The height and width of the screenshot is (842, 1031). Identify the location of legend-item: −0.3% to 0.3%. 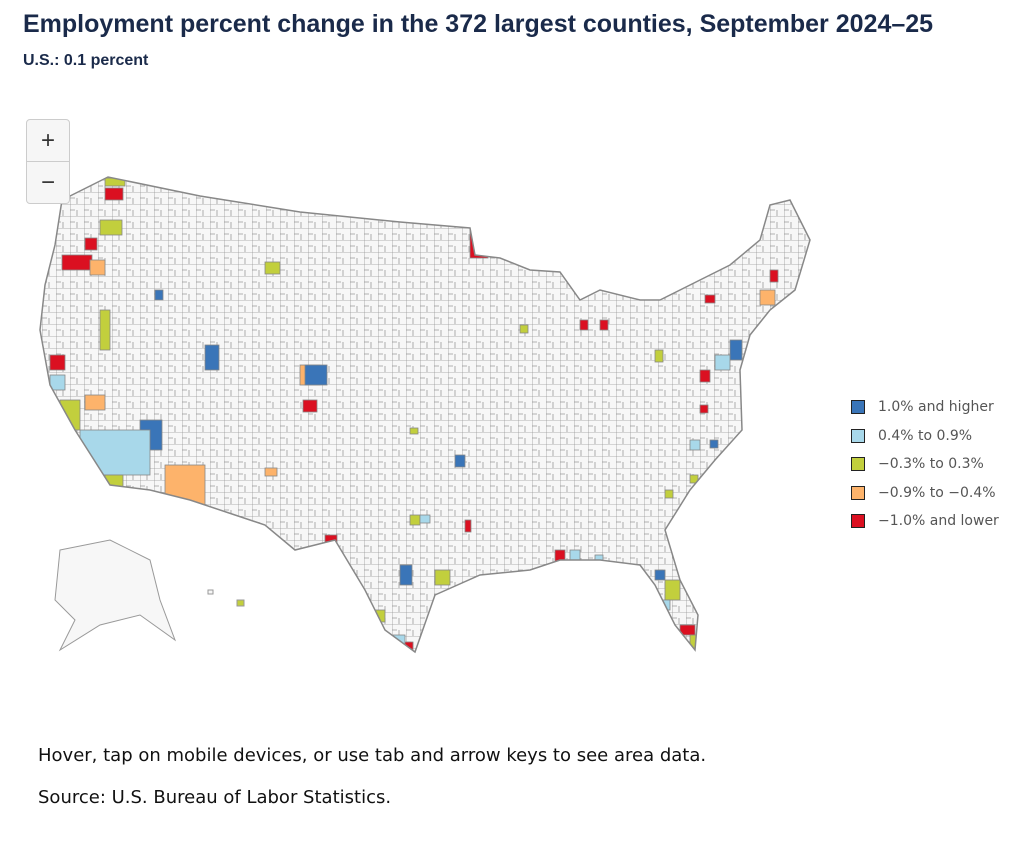
(925, 464).